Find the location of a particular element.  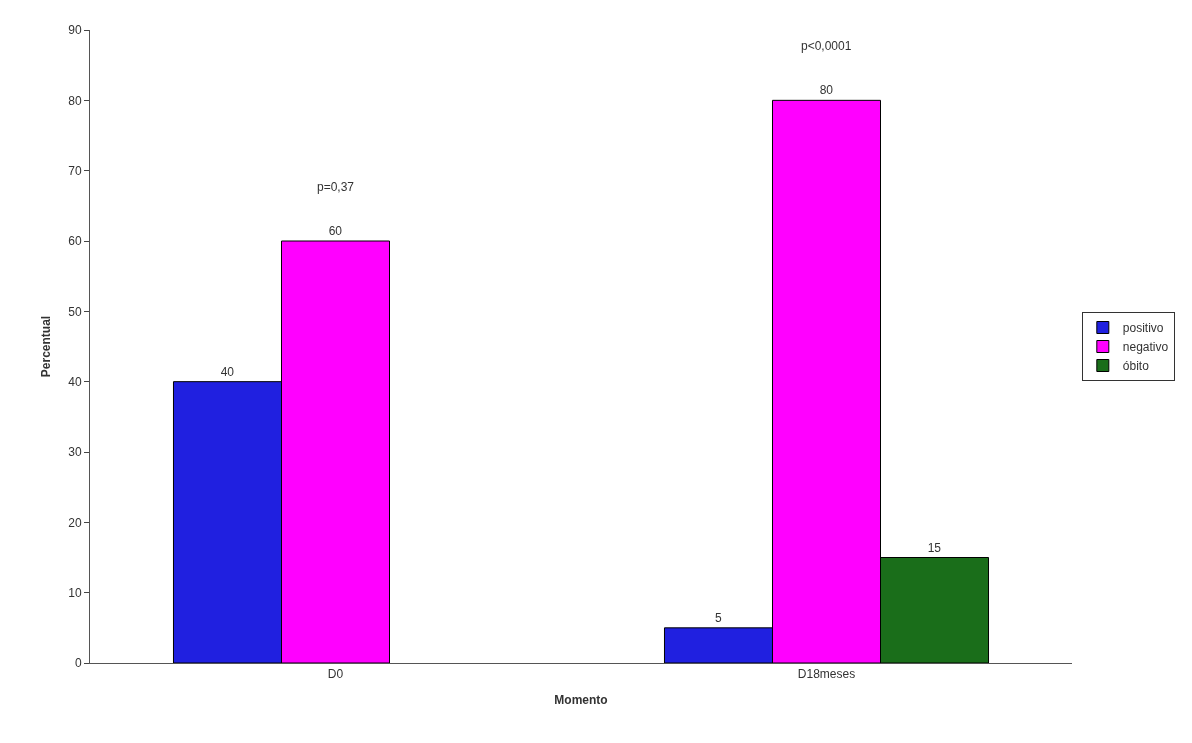

x-tick-label: D0 is located at coordinates (335, 674).